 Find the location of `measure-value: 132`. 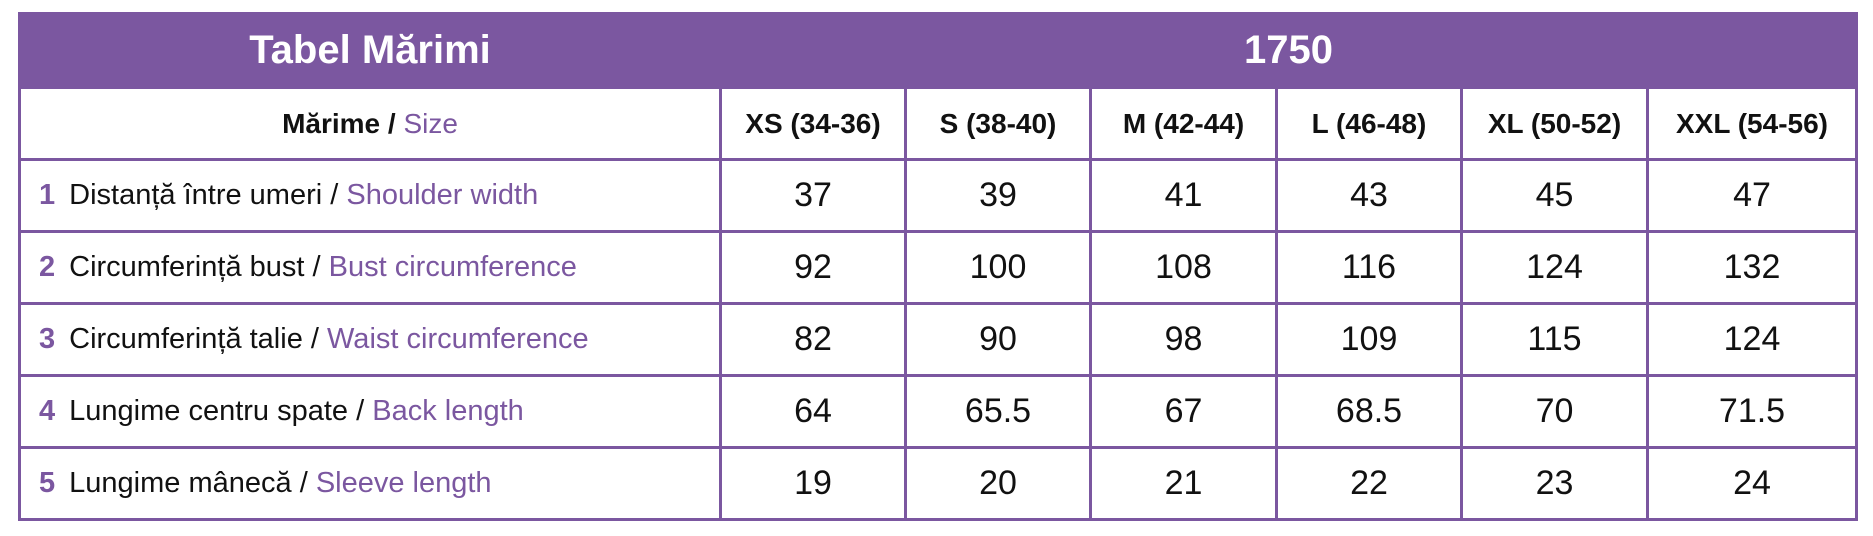

measure-value: 132 is located at coordinates (1752, 267).